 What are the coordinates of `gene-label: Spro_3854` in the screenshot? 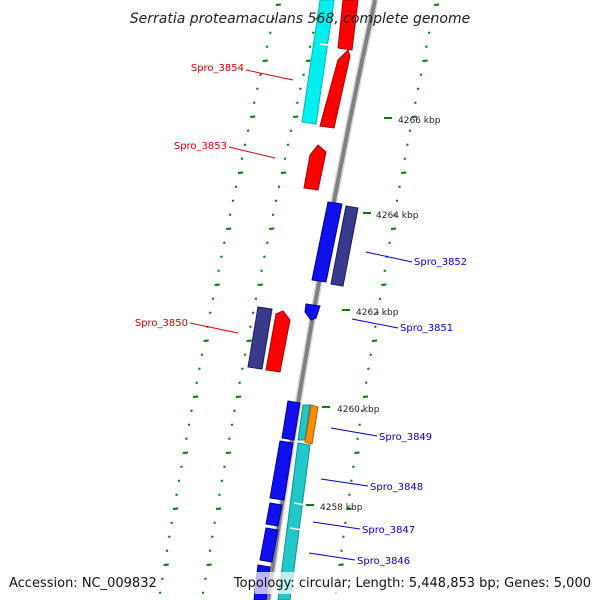 It's located at (217, 68).